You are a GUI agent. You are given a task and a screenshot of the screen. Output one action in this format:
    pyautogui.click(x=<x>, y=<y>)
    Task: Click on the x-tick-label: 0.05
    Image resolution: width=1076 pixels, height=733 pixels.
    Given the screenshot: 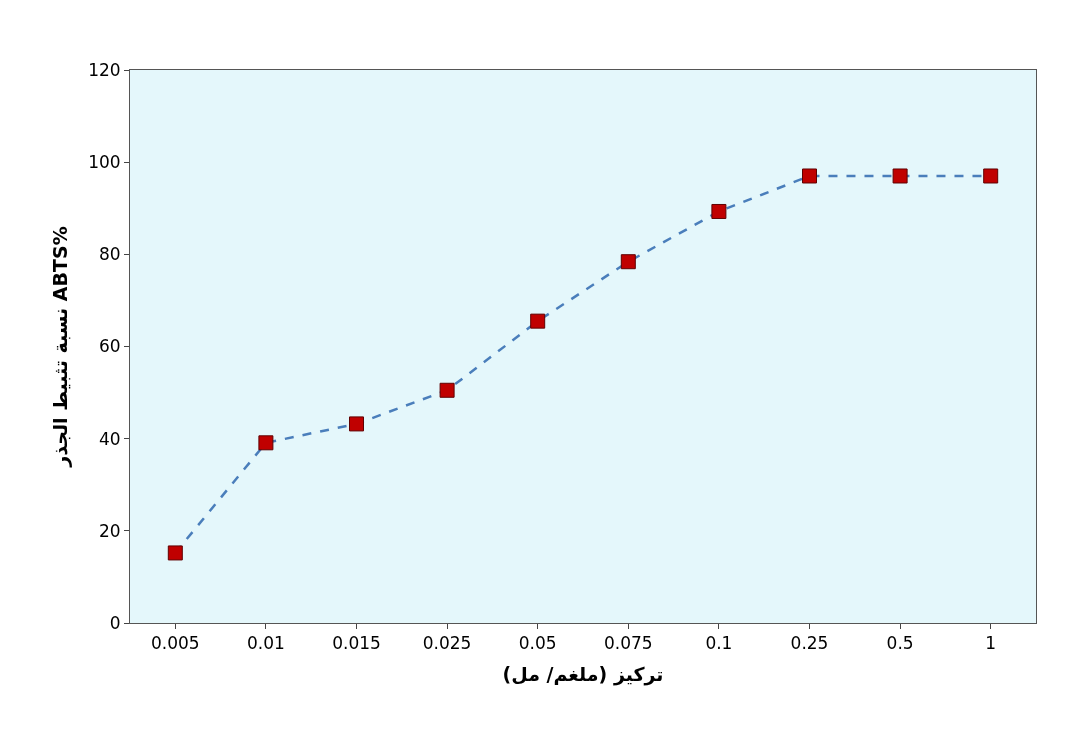 What is the action you would take?
    pyautogui.click(x=537, y=643)
    